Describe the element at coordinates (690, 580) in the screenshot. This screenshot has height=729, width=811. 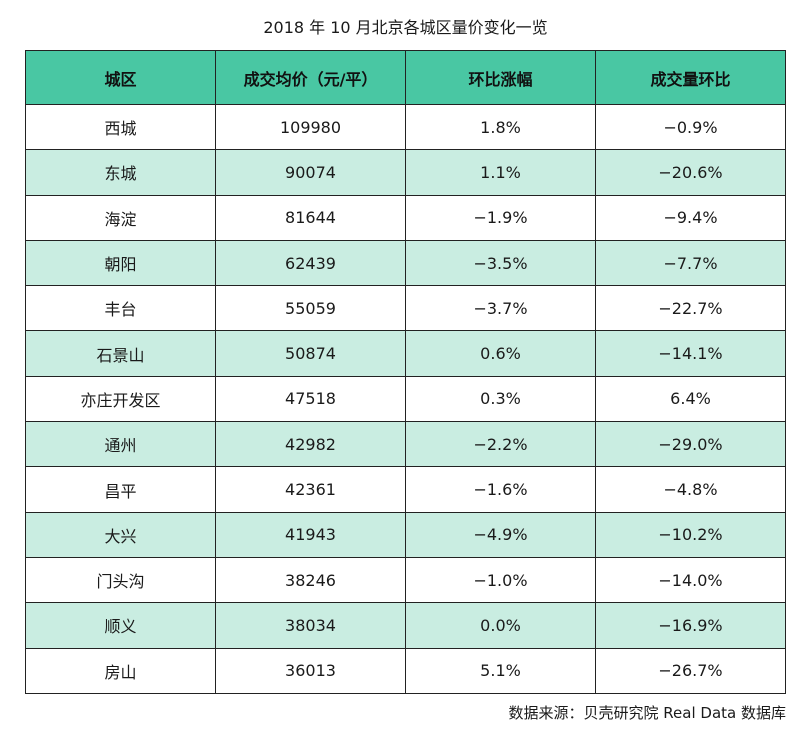
I see `cell-volume-mom: −14.0%` at that location.